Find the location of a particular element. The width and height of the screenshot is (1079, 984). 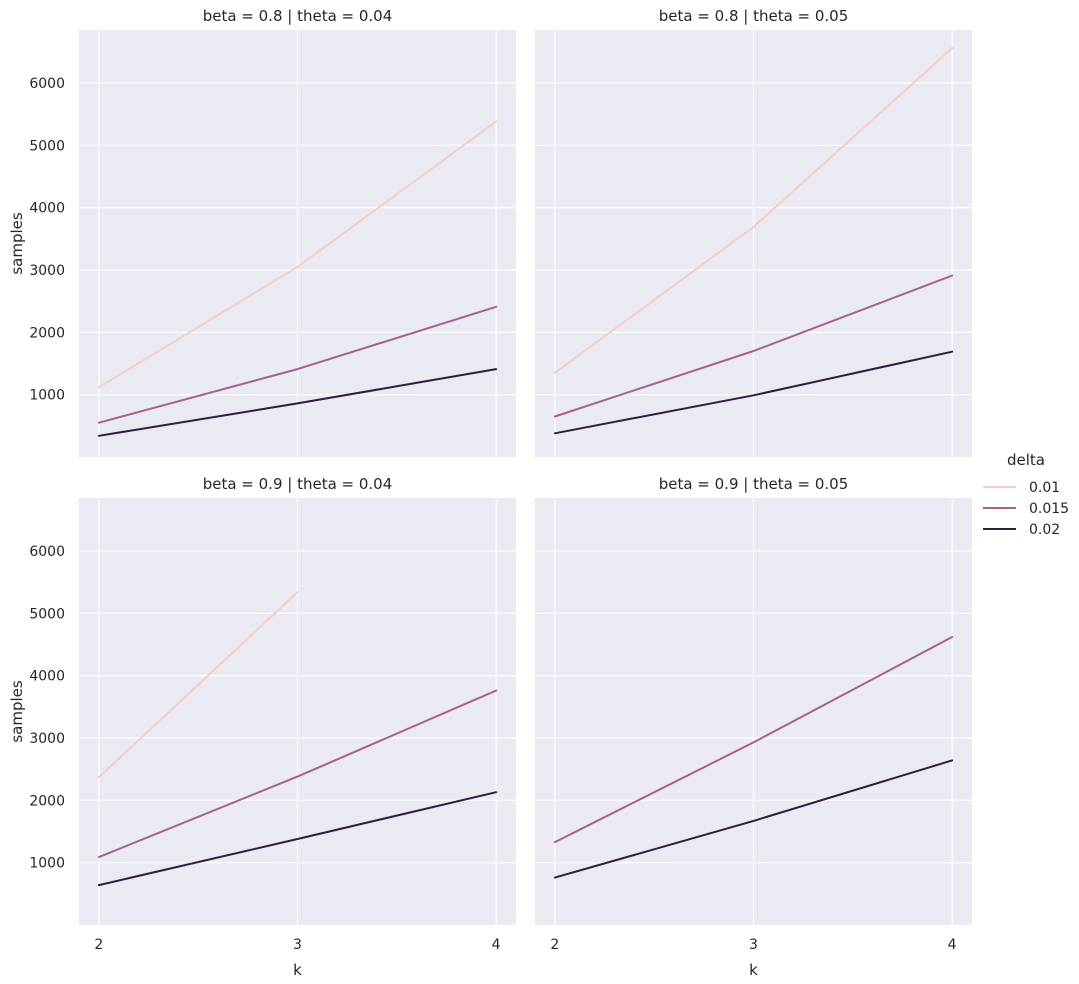

legend-label: 0.02 is located at coordinates (1044, 530).